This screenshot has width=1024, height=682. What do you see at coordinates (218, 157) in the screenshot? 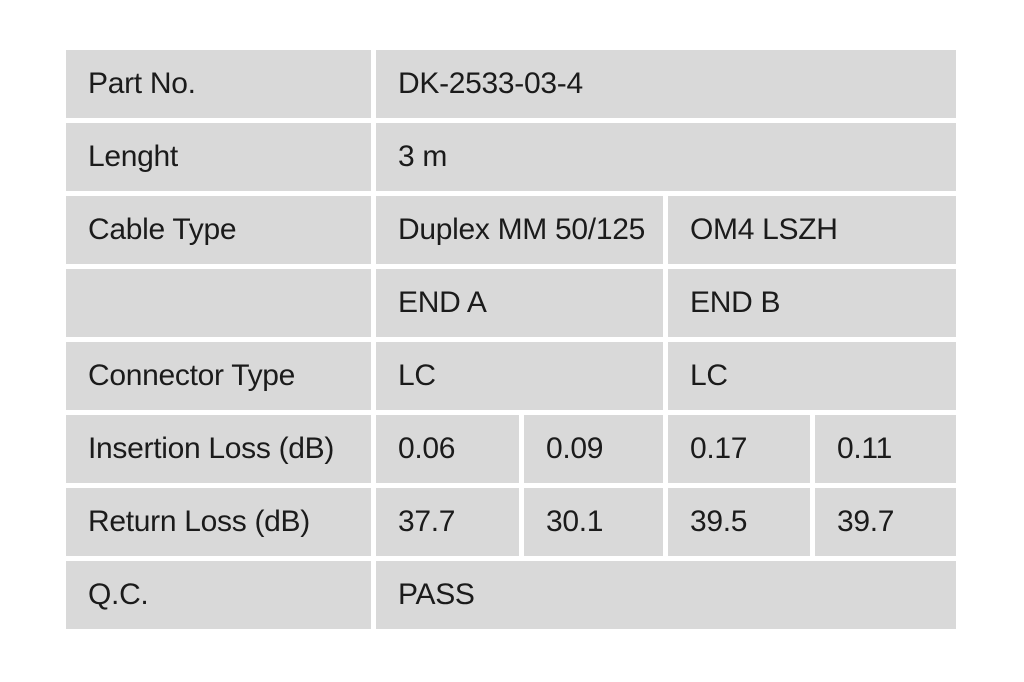
I see `label-length: Lenght` at bounding box center [218, 157].